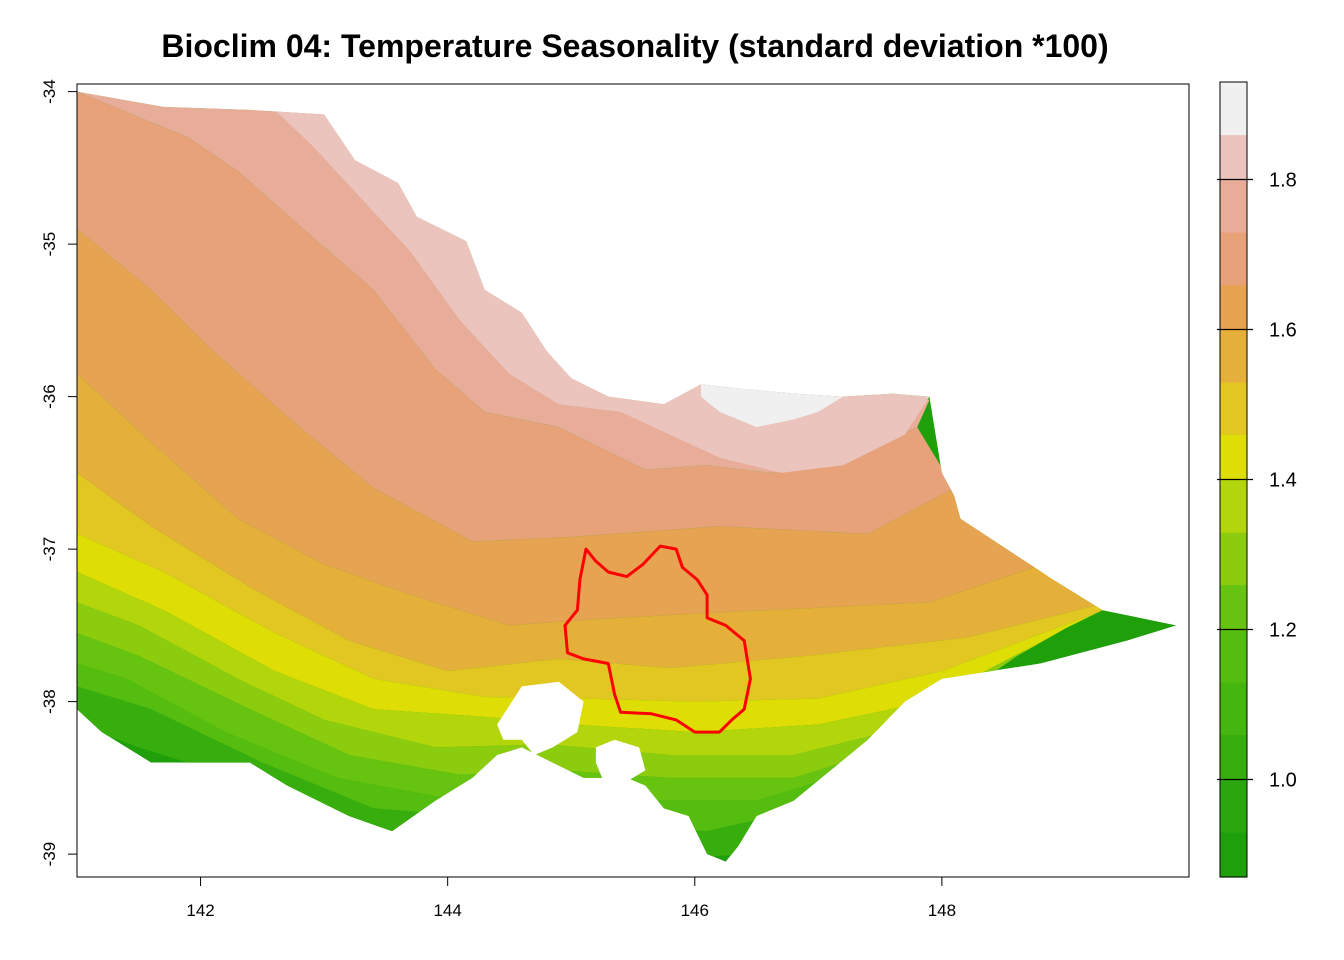 The height and width of the screenshot is (960, 1344). Describe the element at coordinates (447, 910) in the screenshot. I see `x-tick-label: 144` at that location.